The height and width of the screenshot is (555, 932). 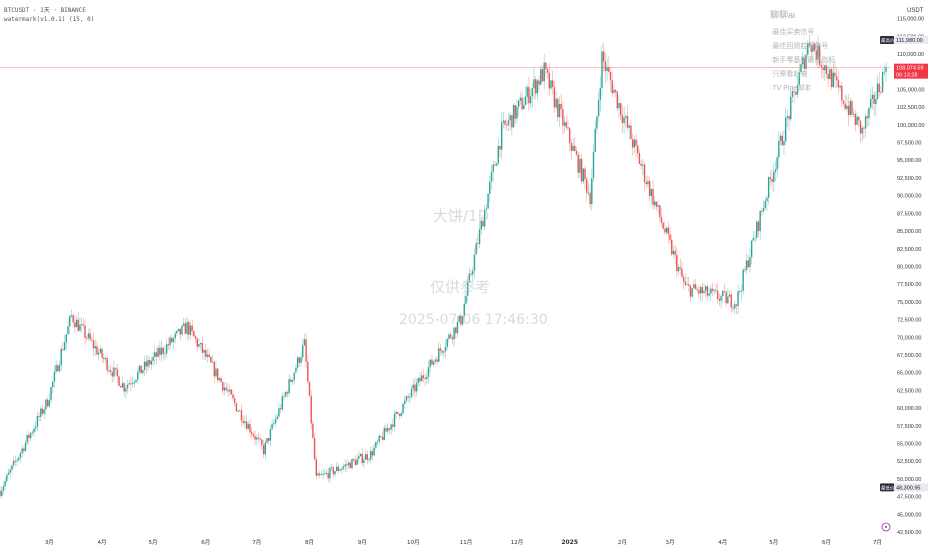 What do you see at coordinates (783, 15) in the screenshot?
I see `info-panel-header: 聊聊ai` at bounding box center [783, 15].